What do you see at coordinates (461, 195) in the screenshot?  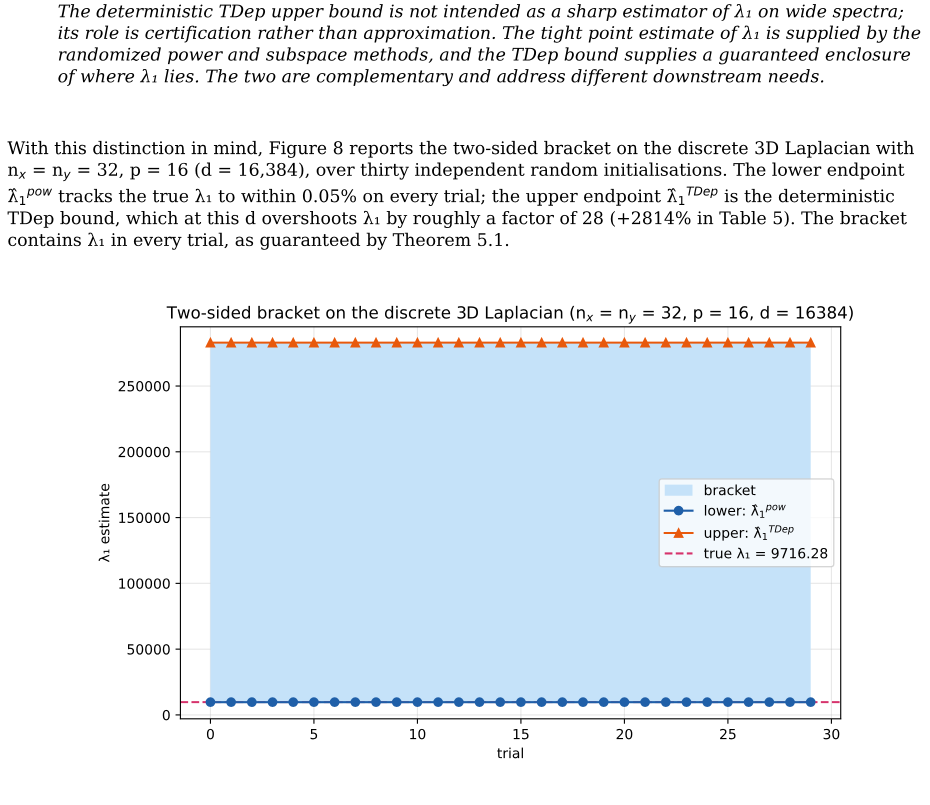 I see `text: With this distinction in mind, Figure 8 reports the two-sided bracket on the discrete 3D Laplacian with n$_{x}$ = n$_{y}$ = 32, p = 16 (d = 16,384), over thirty independent random initialisations. The lower endpoint λ̂$_{1}$$^{pow}$ tracks the true λ₁ to within 0.05% on every trial; the upper endpoint λ̂$_{1}$$^{TDep}$ is the deterministic TDep bound, which at this d overshoots λ₁ by roughly a factor of 28 (+2814% in Table 5). The bracket contains λ₁ in every trial, as guaranteed by Theorem 5.1.` at bounding box center [461, 195].